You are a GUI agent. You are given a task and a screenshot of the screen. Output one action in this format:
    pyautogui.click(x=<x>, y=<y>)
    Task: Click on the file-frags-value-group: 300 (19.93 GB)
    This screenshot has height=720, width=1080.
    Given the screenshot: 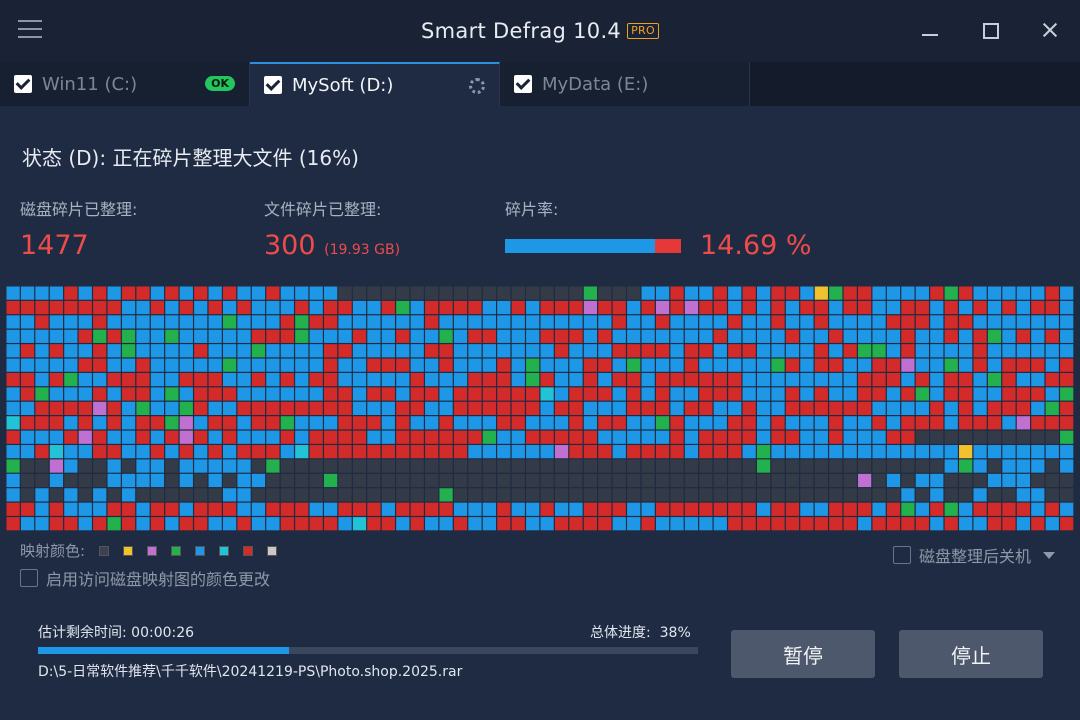 What is the action you would take?
    pyautogui.click(x=332, y=245)
    